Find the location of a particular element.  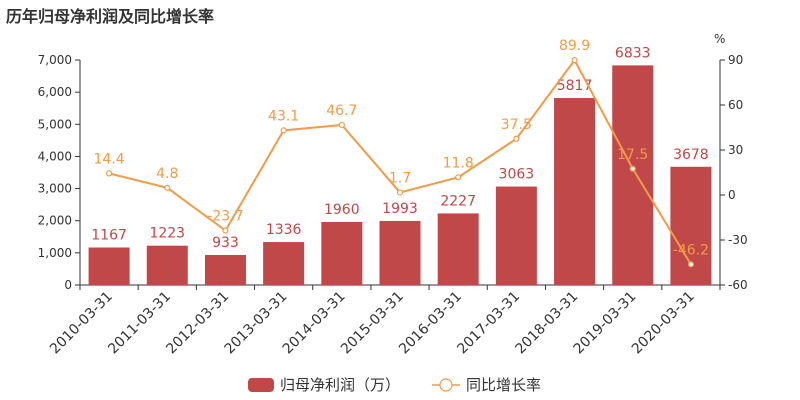

legend-line-label: 同比增长率 is located at coordinates (503, 385).